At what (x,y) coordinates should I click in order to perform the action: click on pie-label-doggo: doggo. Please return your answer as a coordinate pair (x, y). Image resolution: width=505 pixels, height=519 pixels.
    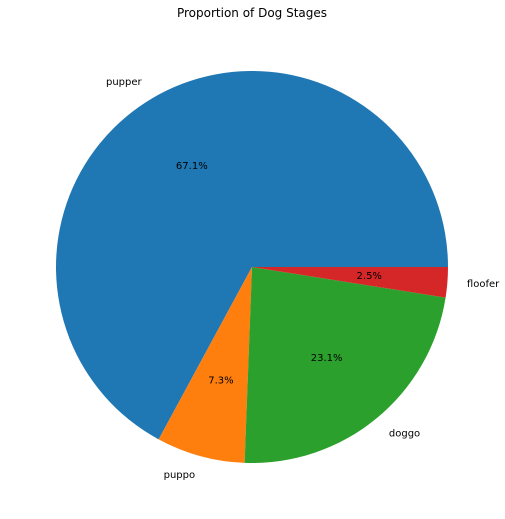
    Looking at the image, I should click on (404, 434).